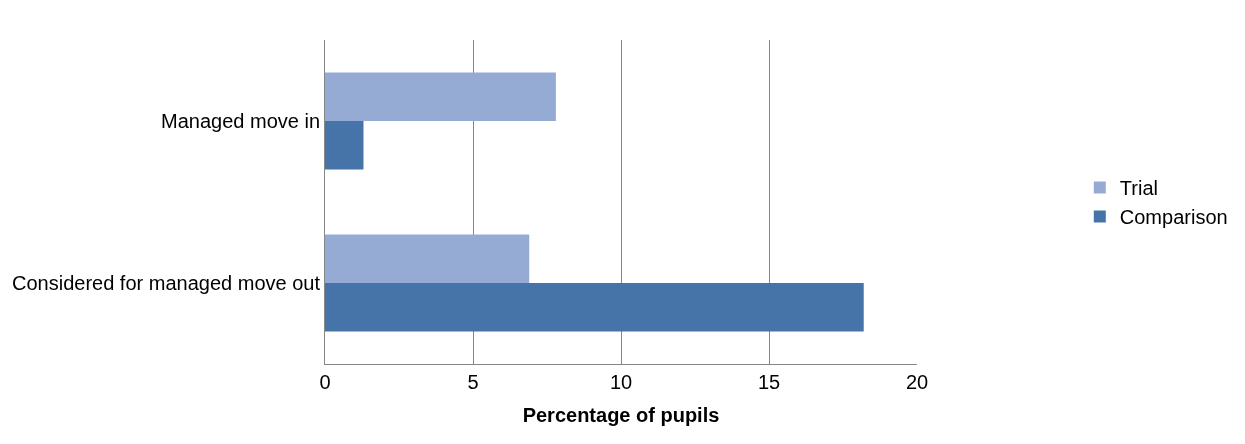  Describe the element at coordinates (917, 382) in the screenshot. I see `x-tick-label: 20` at that location.